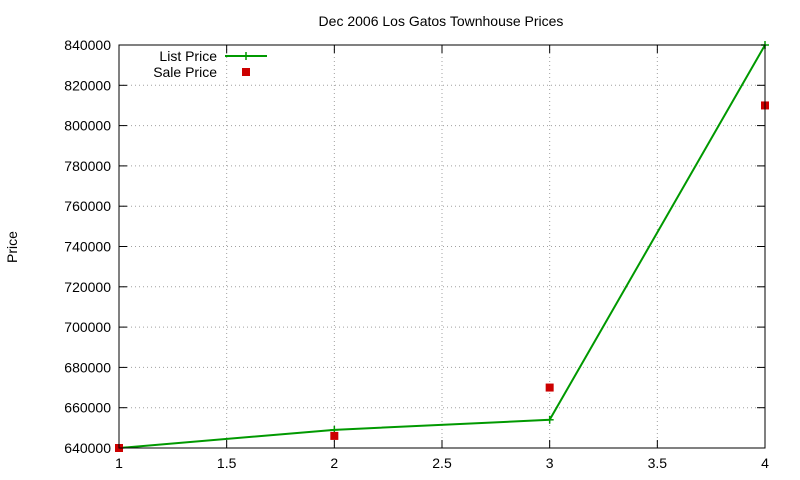 Image resolution: width=800 pixels, height=480 pixels. Describe the element at coordinates (87, 448) in the screenshot. I see `y-tick-label: 640000` at that location.